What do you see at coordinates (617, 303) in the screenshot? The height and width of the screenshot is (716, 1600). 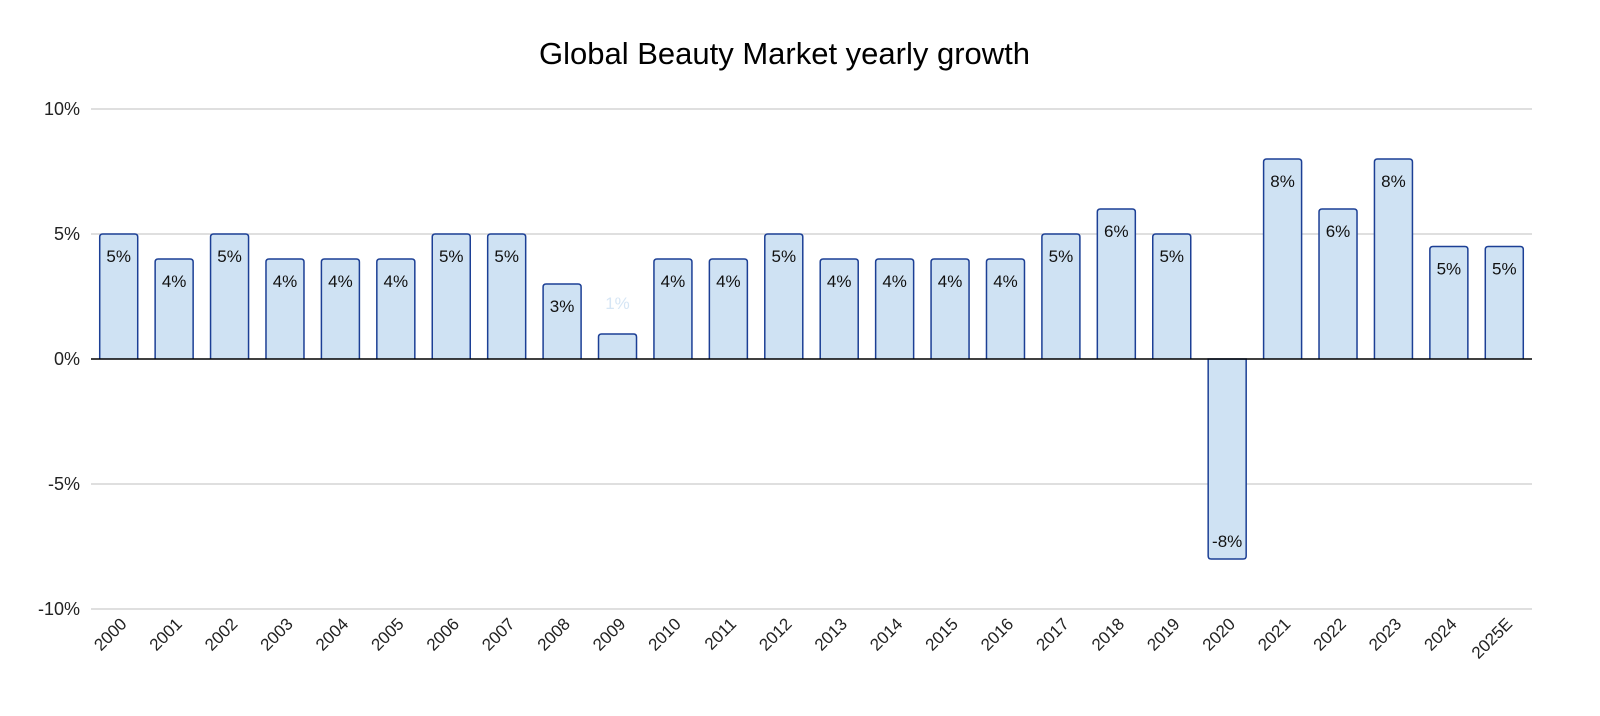 I see `data-label: 1%` at bounding box center [617, 303].